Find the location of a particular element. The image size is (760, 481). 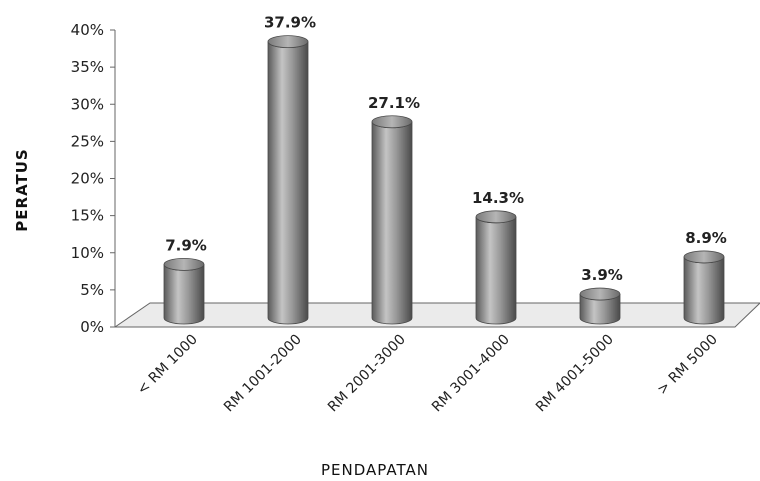

floor-plane is located at coordinates (436, 315).